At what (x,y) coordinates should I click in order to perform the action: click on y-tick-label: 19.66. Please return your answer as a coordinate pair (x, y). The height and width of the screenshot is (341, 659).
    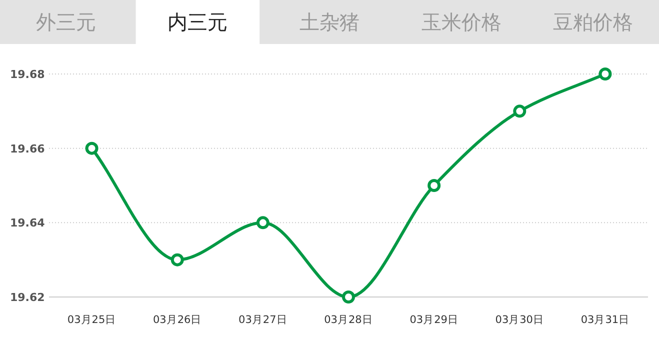
    Looking at the image, I should click on (28, 149).